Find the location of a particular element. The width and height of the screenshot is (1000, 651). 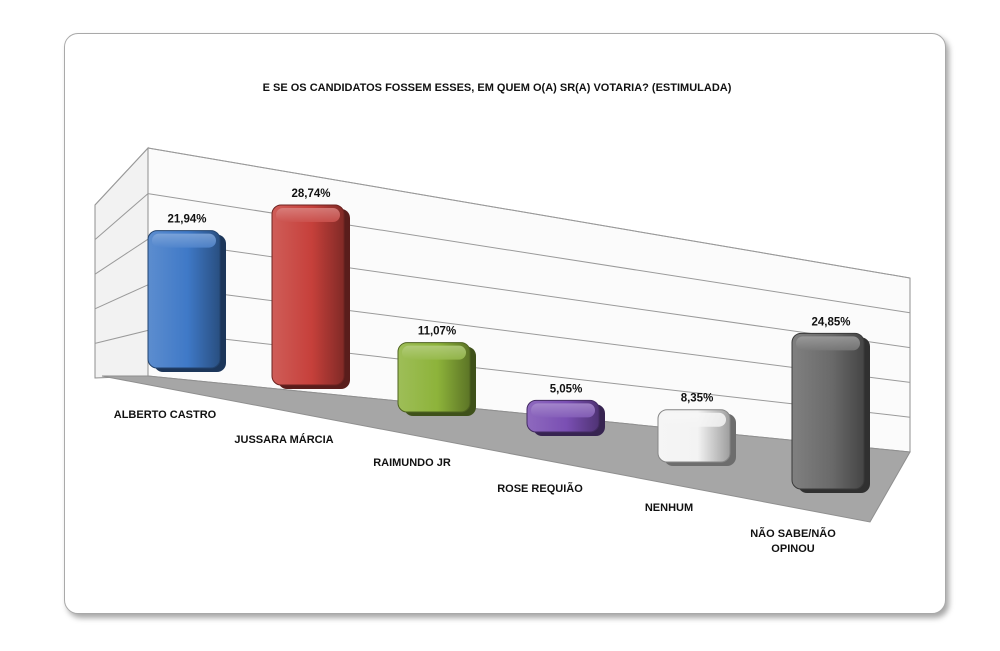

category-label: ALBERTO CASTRO is located at coordinates (165, 415).